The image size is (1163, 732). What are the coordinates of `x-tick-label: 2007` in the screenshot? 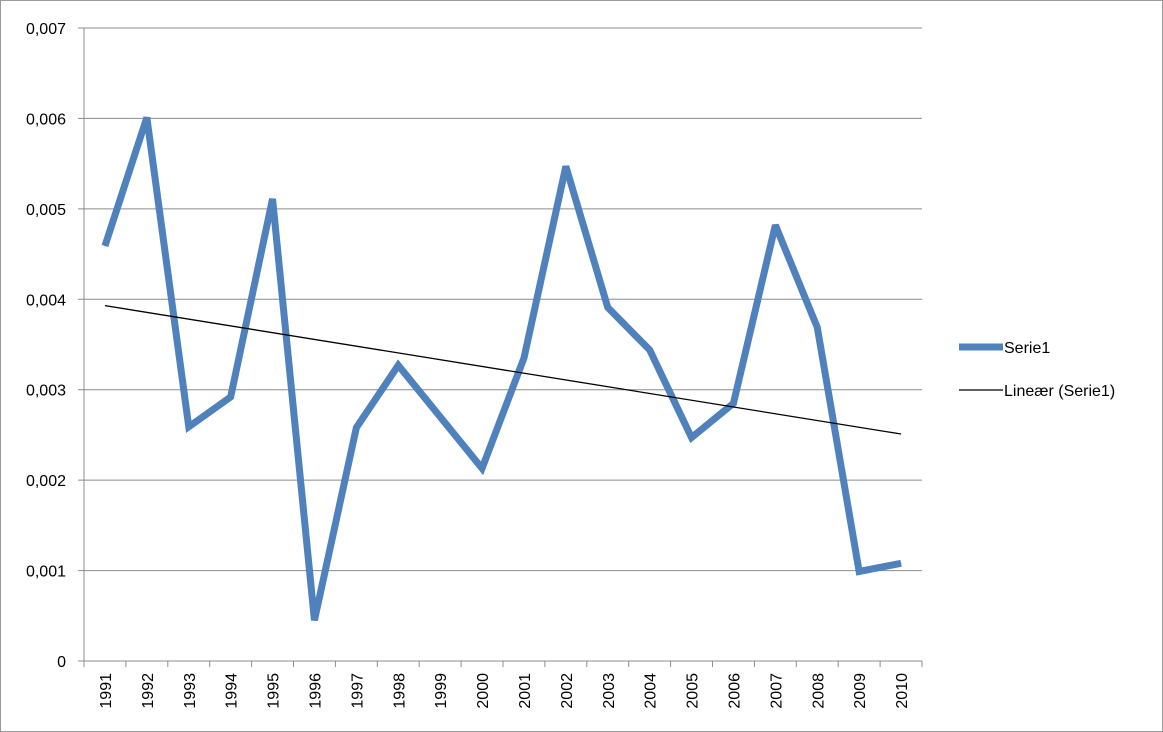 It's located at (776, 691).